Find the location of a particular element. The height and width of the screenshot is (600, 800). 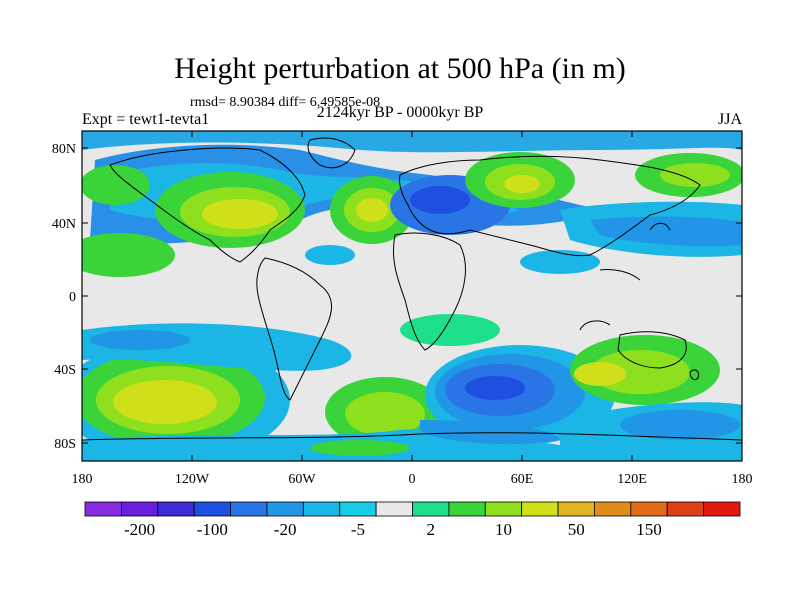

colorbar: -200 -100 -20 -5 2 10 50 150 is located at coordinates (412, 520).